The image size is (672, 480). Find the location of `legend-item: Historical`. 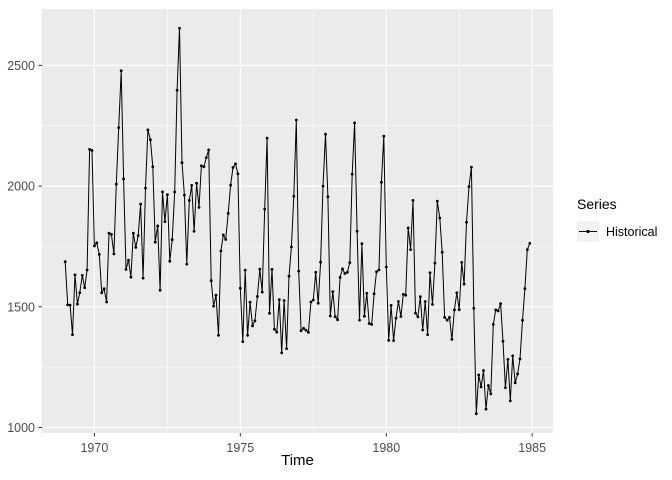

legend-item: Historical is located at coordinates (617, 231).